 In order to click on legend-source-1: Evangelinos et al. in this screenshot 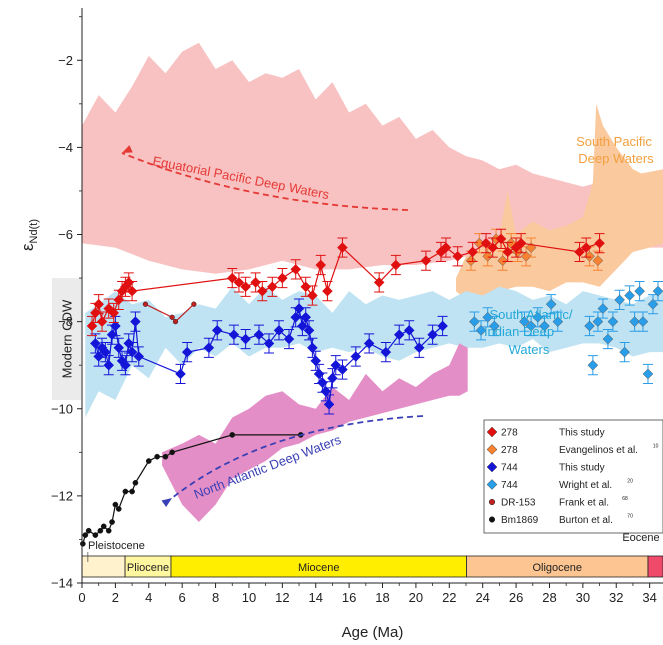, I will do `click(598, 450)`.